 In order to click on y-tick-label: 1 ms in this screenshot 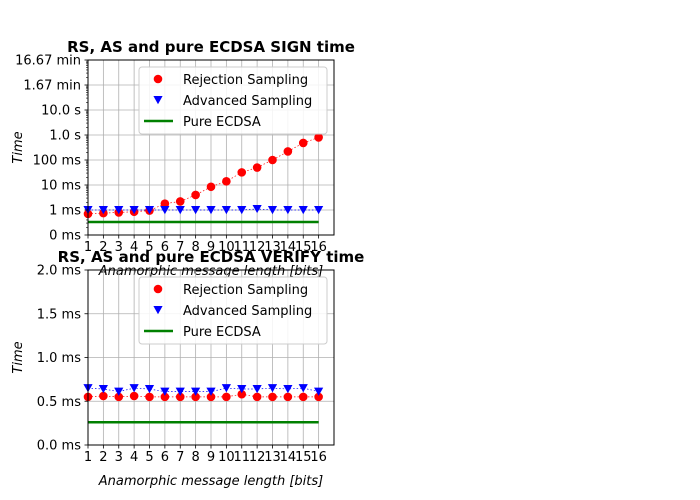, I will do `click(65, 211)`.